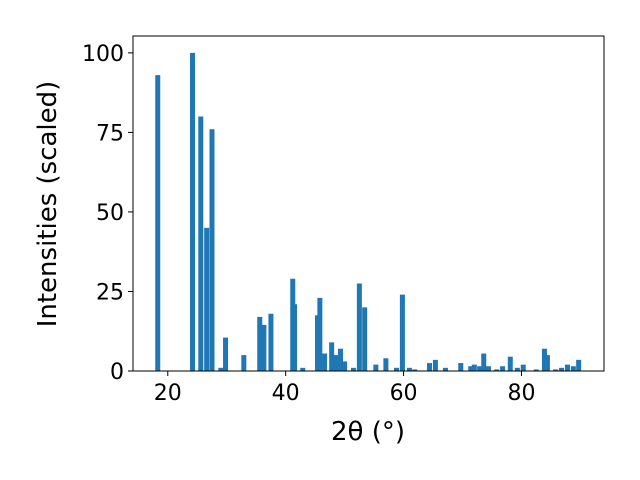 The width and height of the screenshot is (640, 480). Describe the element at coordinates (521, 393) in the screenshot. I see `x-tick-label: 80` at that location.